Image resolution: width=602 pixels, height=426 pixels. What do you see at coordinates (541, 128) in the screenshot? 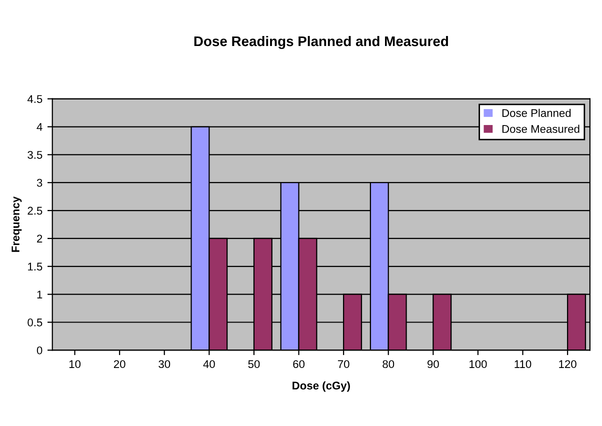
I see `legend-label: Dose Measured` at bounding box center [541, 128].